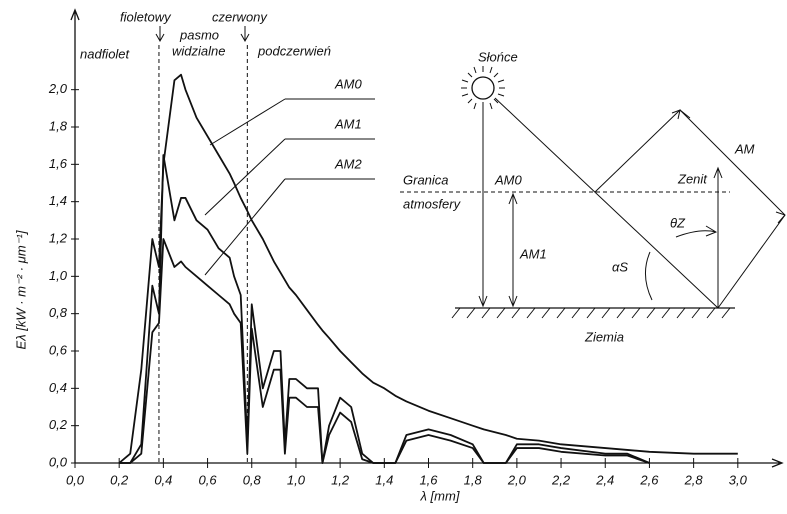 Image resolution: width=787 pixels, height=514 pixels. Describe the element at coordinates (692, 178) in the screenshot. I see `diagram-label: Zenit` at that location.